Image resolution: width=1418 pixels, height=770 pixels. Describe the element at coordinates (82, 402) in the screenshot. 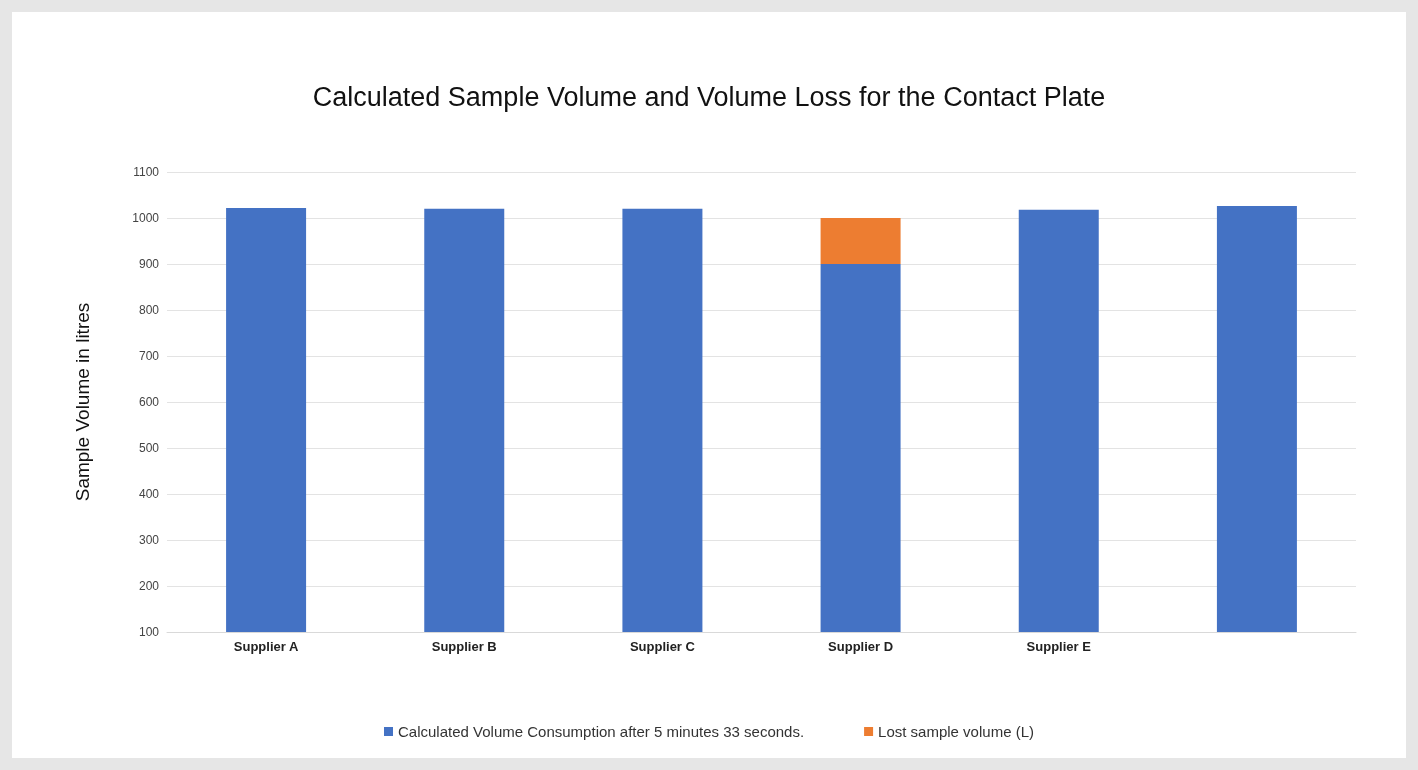

I see `y-axis-title: Sample Volume in litres` at that location.